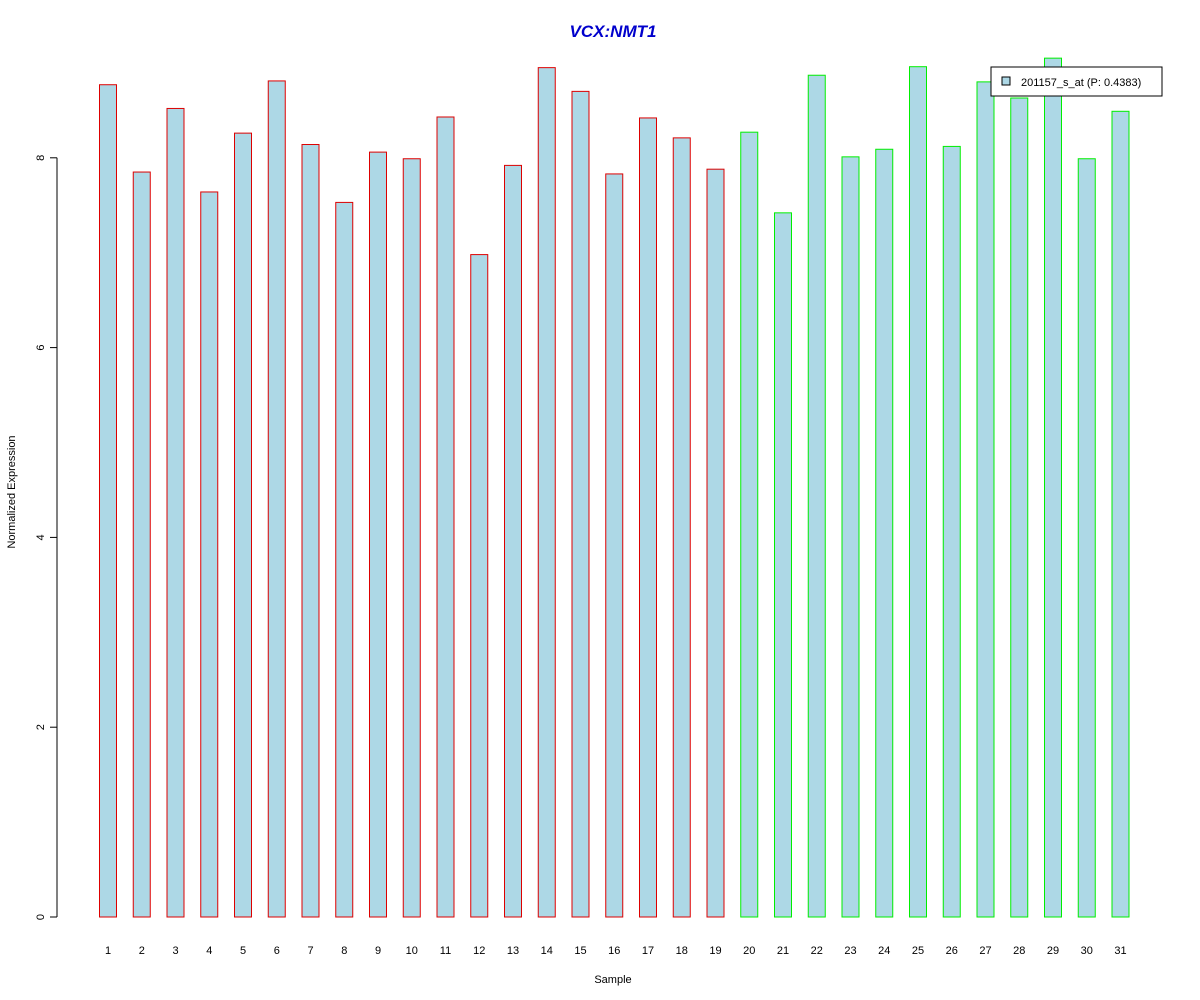 The image size is (1200, 1000). What do you see at coordinates (817, 951) in the screenshot?
I see `x-tick-label: 22` at bounding box center [817, 951].